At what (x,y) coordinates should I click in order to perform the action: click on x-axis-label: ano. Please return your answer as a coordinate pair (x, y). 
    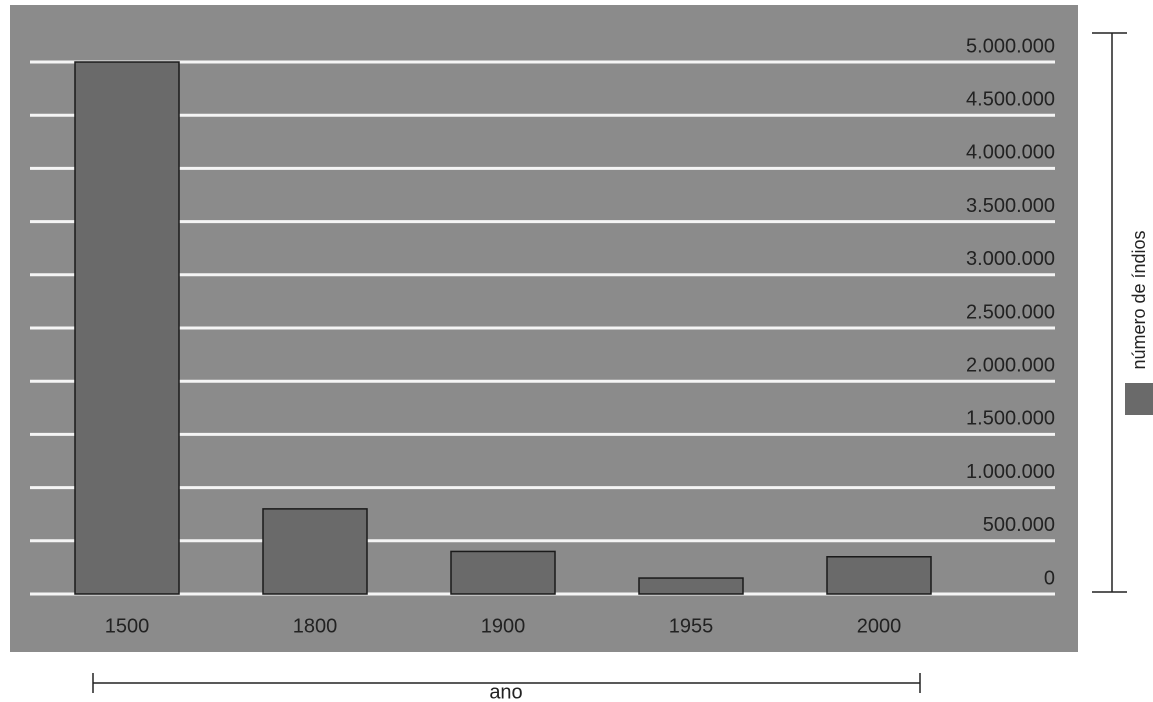
    Looking at the image, I should click on (505, 691).